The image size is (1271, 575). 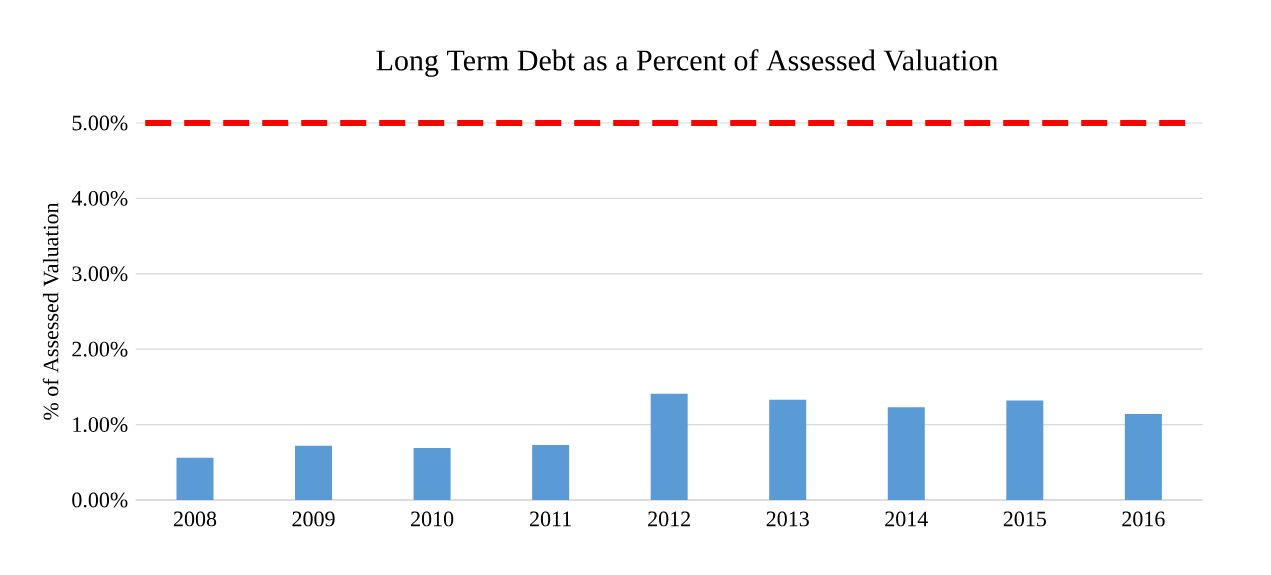 I want to click on y-tick-label: 5.00%, so click(x=100, y=123).